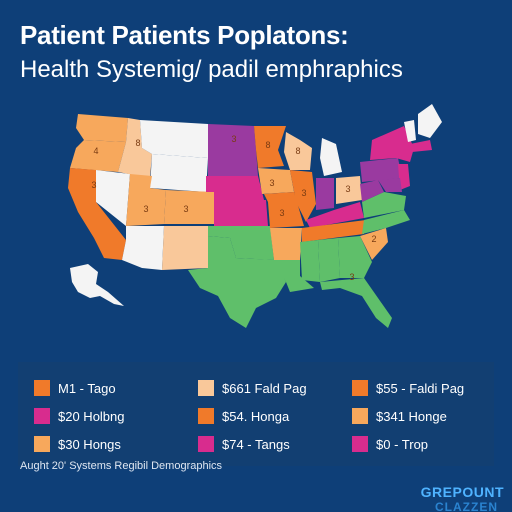 The height and width of the screenshot is (512, 512). Describe the element at coordinates (466, 506) in the screenshot. I see `brand-logo-subline: CLAZZEN` at that location.